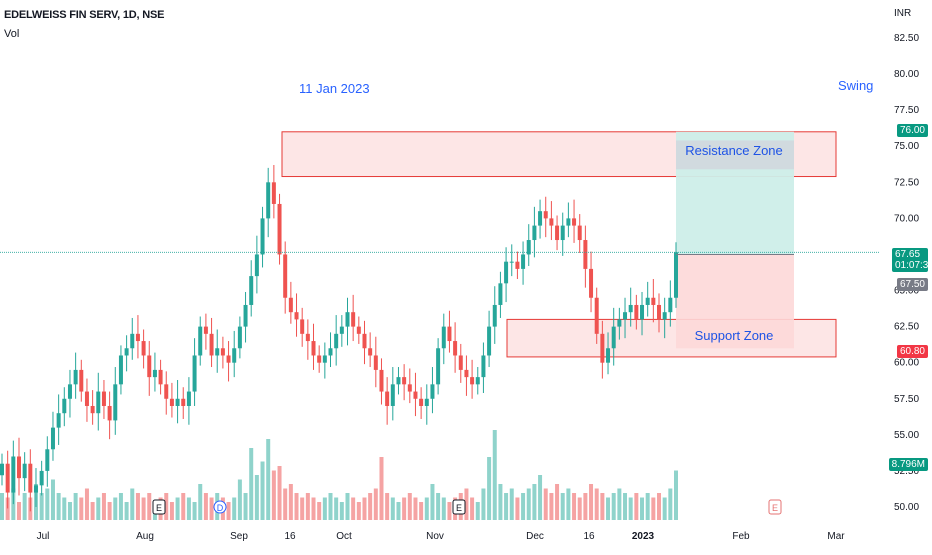 Image resolution: width=932 pixels, height=555 pixels. I want to click on volume-layer, so click(339, 475).